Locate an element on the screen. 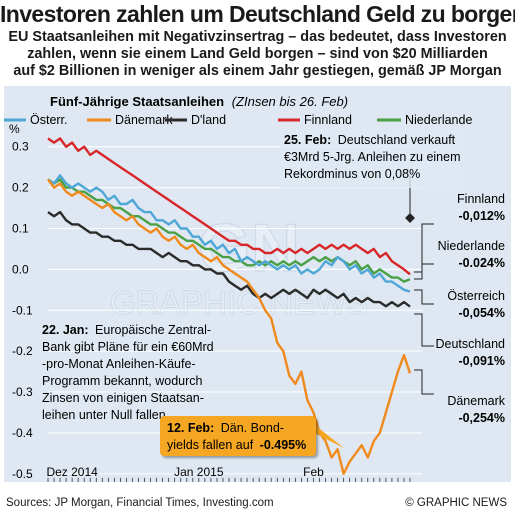  x-tick-label: Dez 2014 is located at coordinates (72, 472).